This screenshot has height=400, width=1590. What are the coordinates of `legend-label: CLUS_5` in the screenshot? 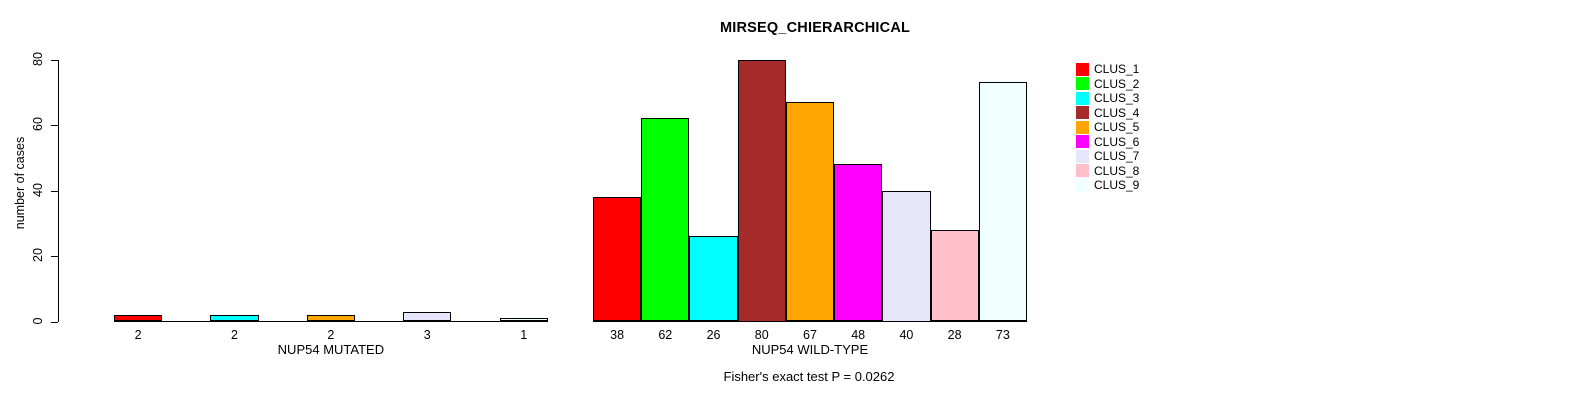 It's located at (1117, 127).